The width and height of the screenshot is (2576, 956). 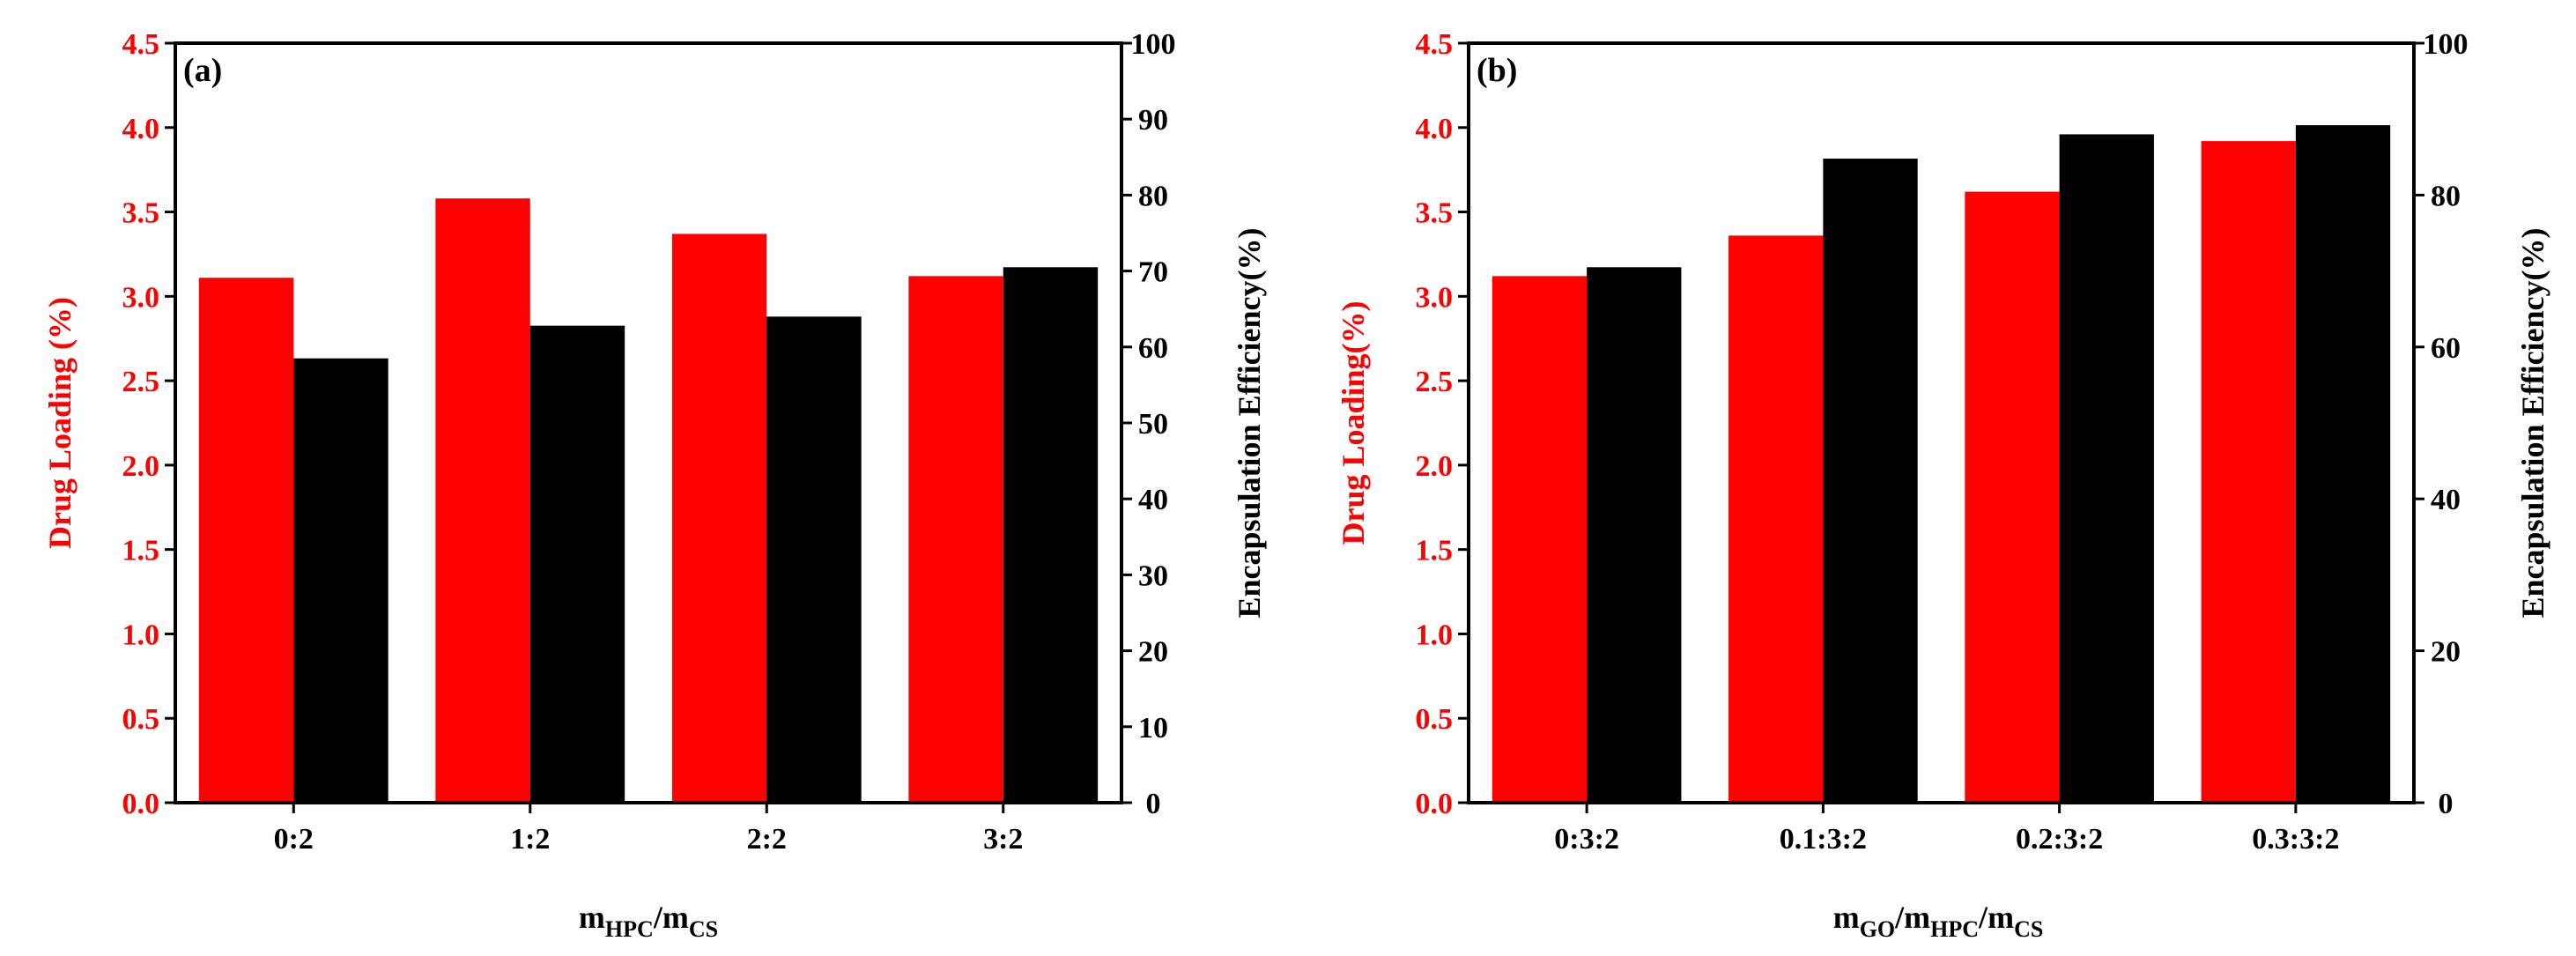 What do you see at coordinates (1153, 272) in the screenshot?
I see `y-right-tick-label-a-7: 70` at bounding box center [1153, 272].